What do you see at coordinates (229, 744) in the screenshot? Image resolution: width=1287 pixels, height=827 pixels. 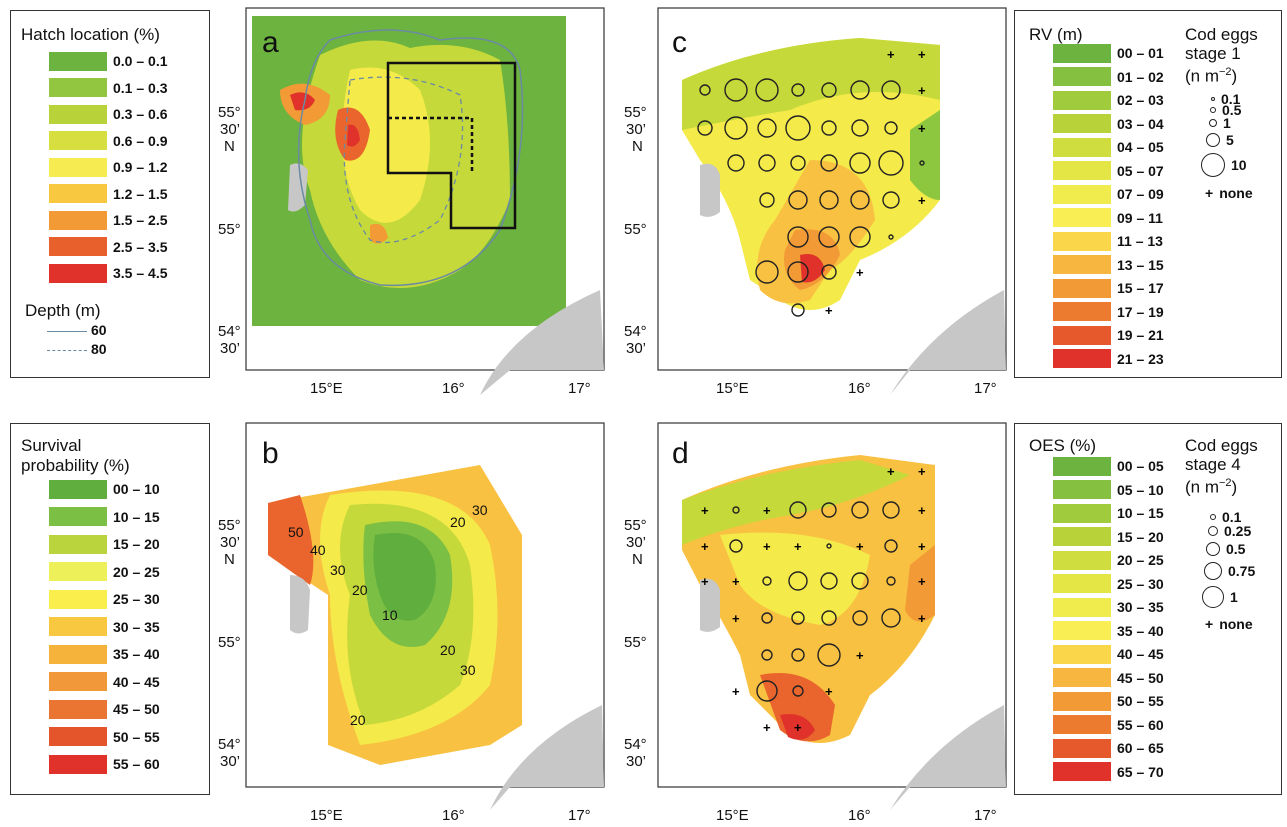 I see `lat-54-30-deg: 54°` at bounding box center [229, 744].